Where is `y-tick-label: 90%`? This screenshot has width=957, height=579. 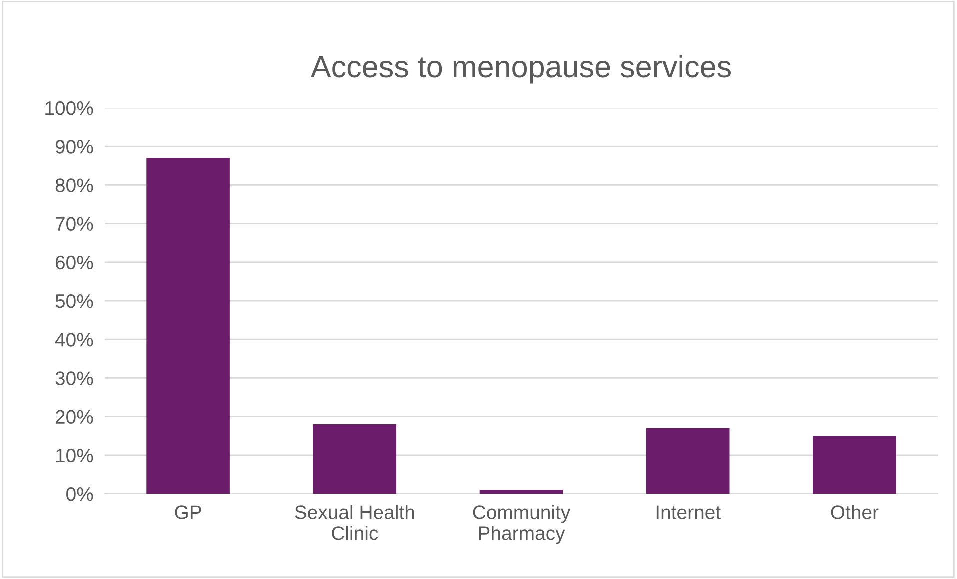 y-tick-label: 90% is located at coordinates (75, 147).